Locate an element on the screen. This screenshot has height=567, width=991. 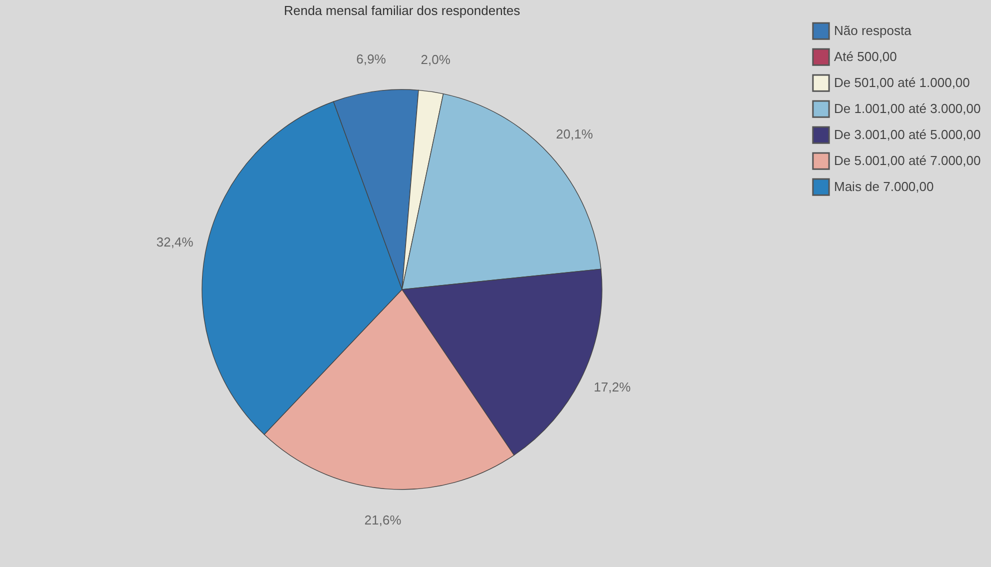
data-label: 32,4% is located at coordinates (175, 242).